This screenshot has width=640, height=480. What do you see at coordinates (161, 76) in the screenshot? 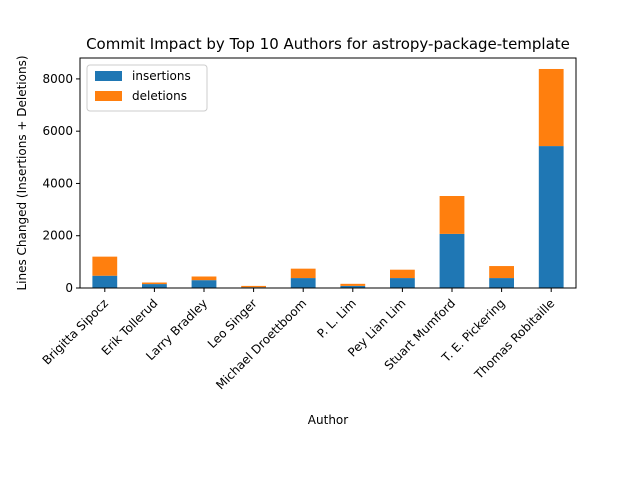
I see `legend-label-insertions: insertions` at bounding box center [161, 76].